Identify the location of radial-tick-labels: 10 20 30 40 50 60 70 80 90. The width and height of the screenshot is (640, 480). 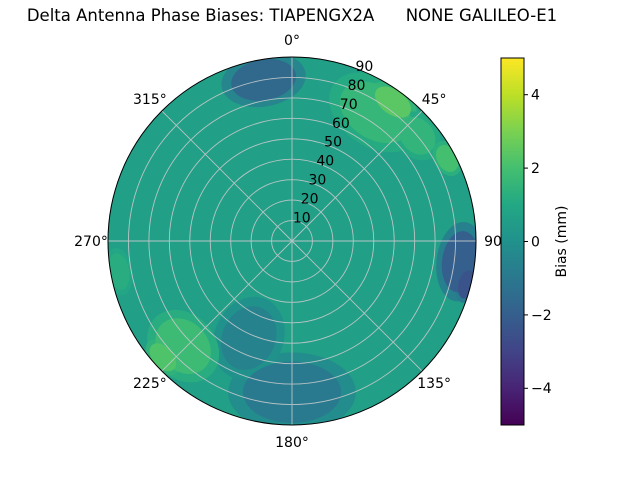
(333, 142).